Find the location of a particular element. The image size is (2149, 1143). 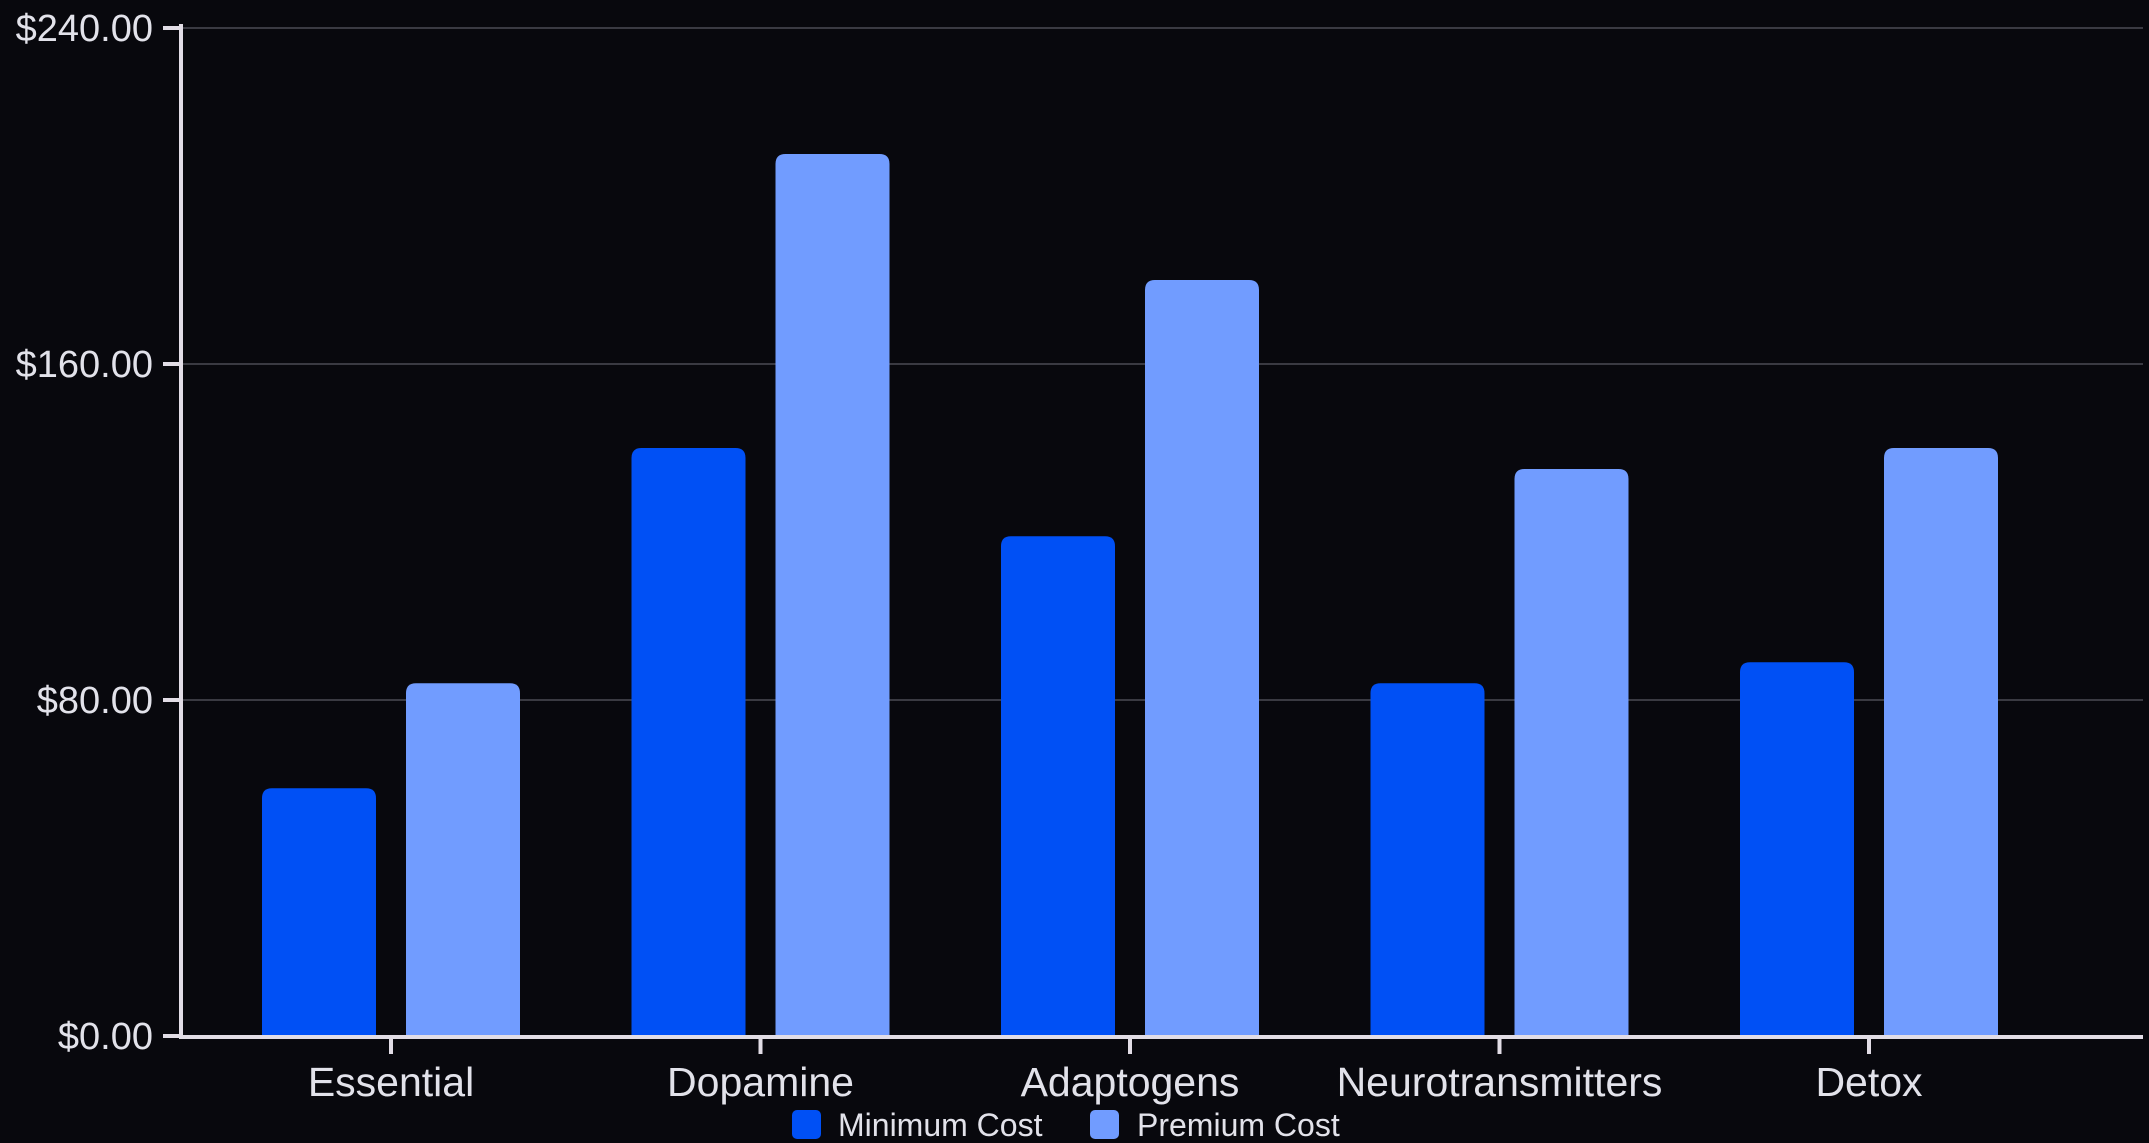

y-tick-label: $240.00 is located at coordinates (84, 29).